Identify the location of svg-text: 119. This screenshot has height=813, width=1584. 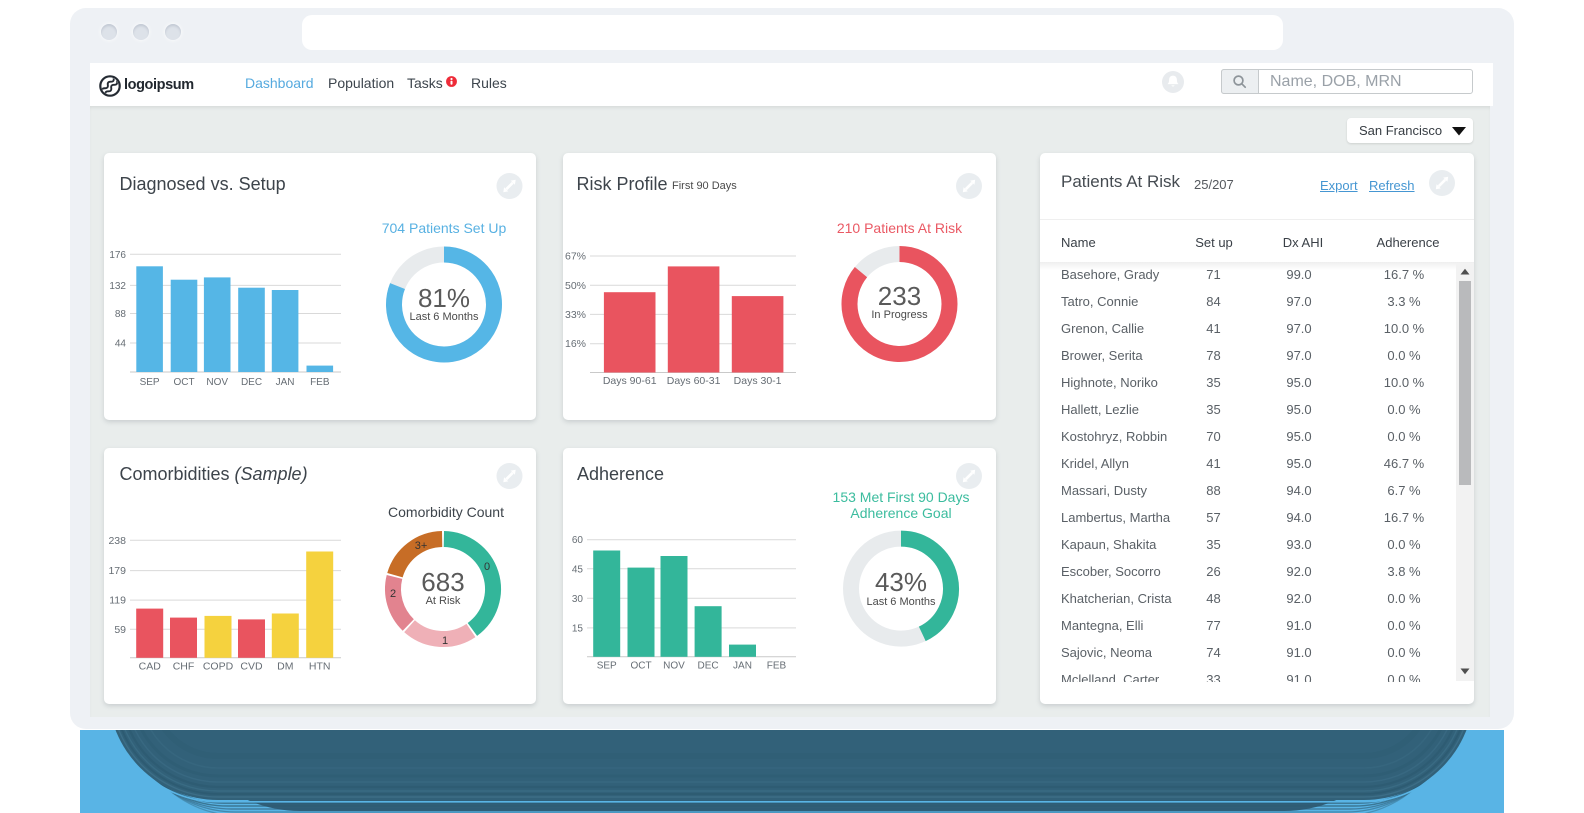
(117, 601).